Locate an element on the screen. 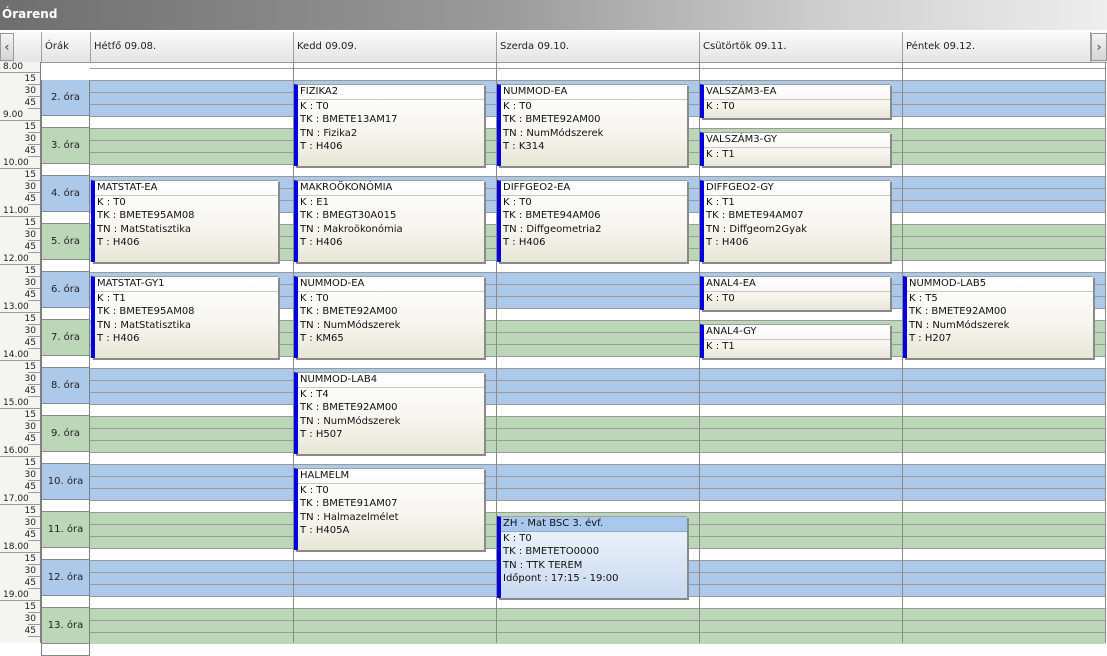  event-detail: T : H405A is located at coordinates (325, 530).